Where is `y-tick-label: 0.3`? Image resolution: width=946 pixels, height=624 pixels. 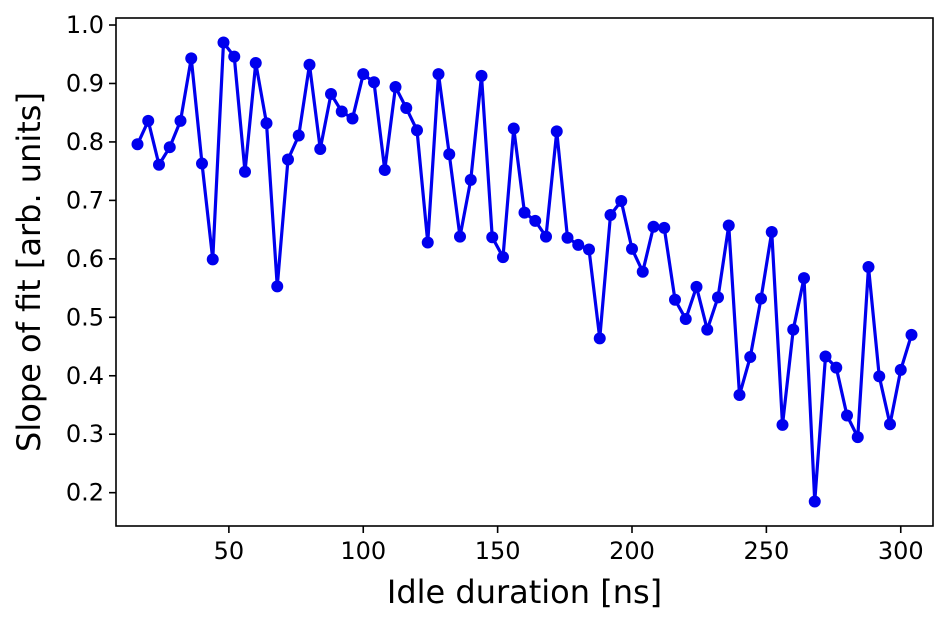
y-tick-label: 0.3 is located at coordinates (85, 434).